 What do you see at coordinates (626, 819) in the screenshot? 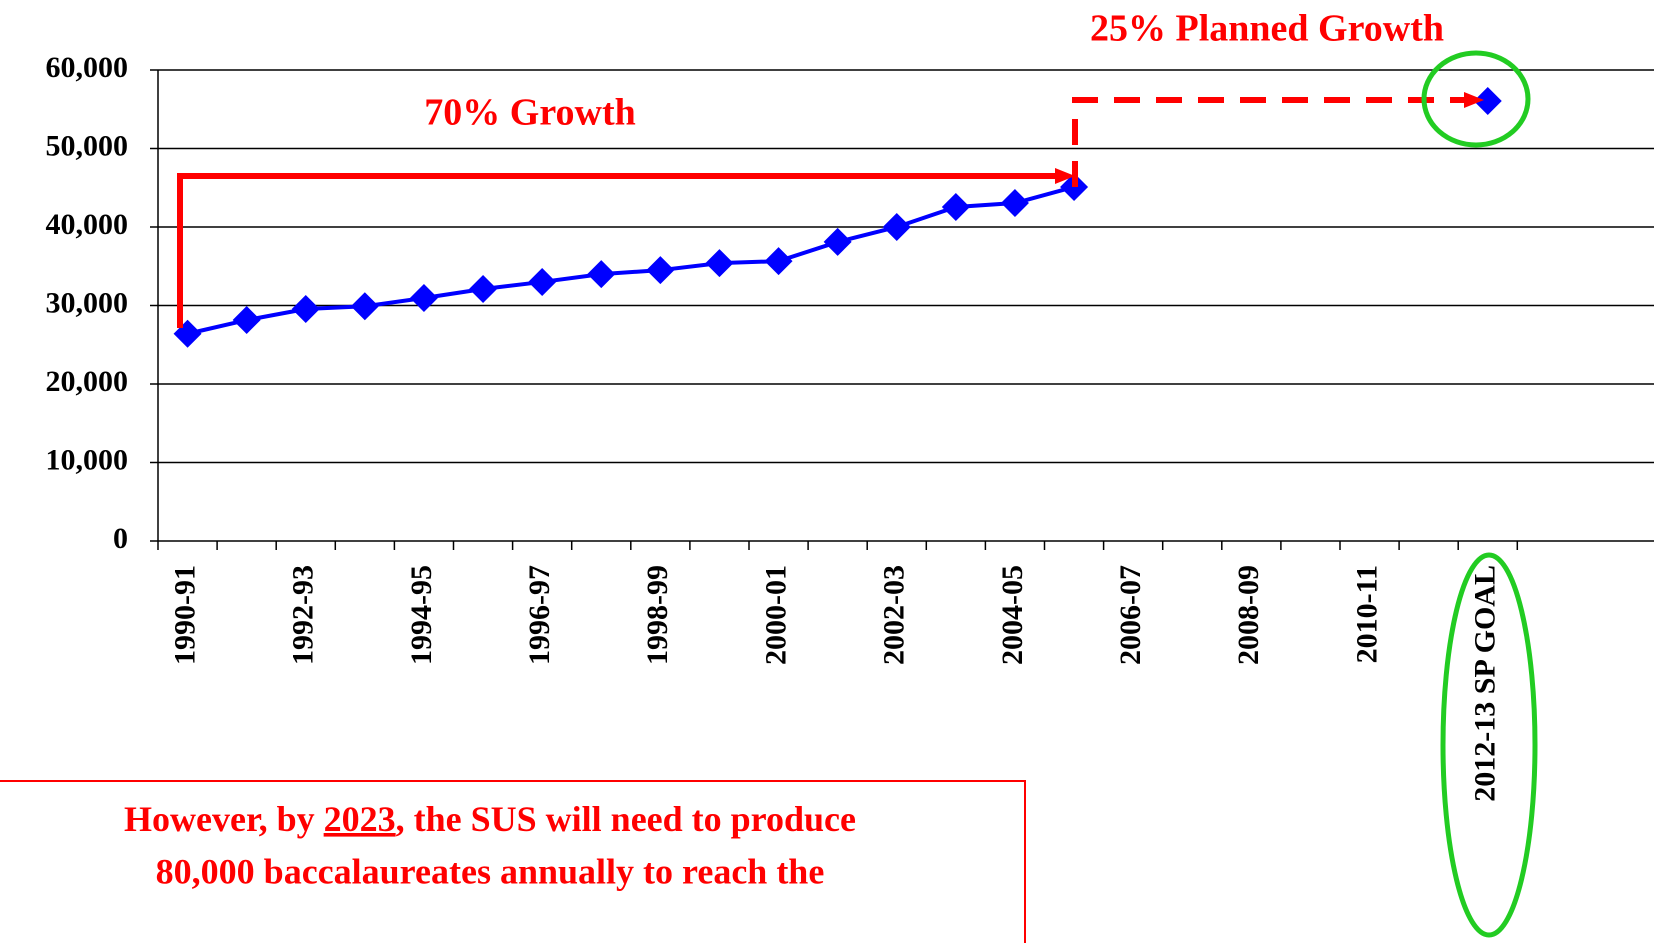
I see `note-text: , the SUS will need to produce` at bounding box center [626, 819].